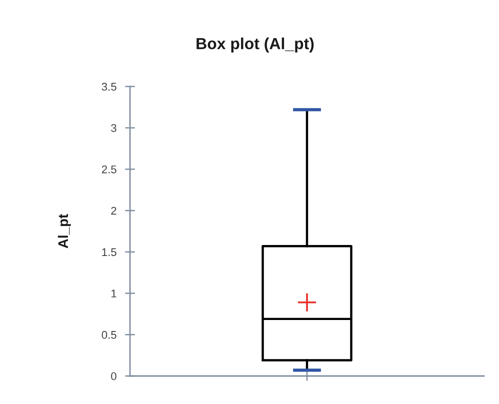 The image size is (499, 404). What do you see at coordinates (109, 252) in the screenshot?
I see `y-tick-label: 1.5` at bounding box center [109, 252].